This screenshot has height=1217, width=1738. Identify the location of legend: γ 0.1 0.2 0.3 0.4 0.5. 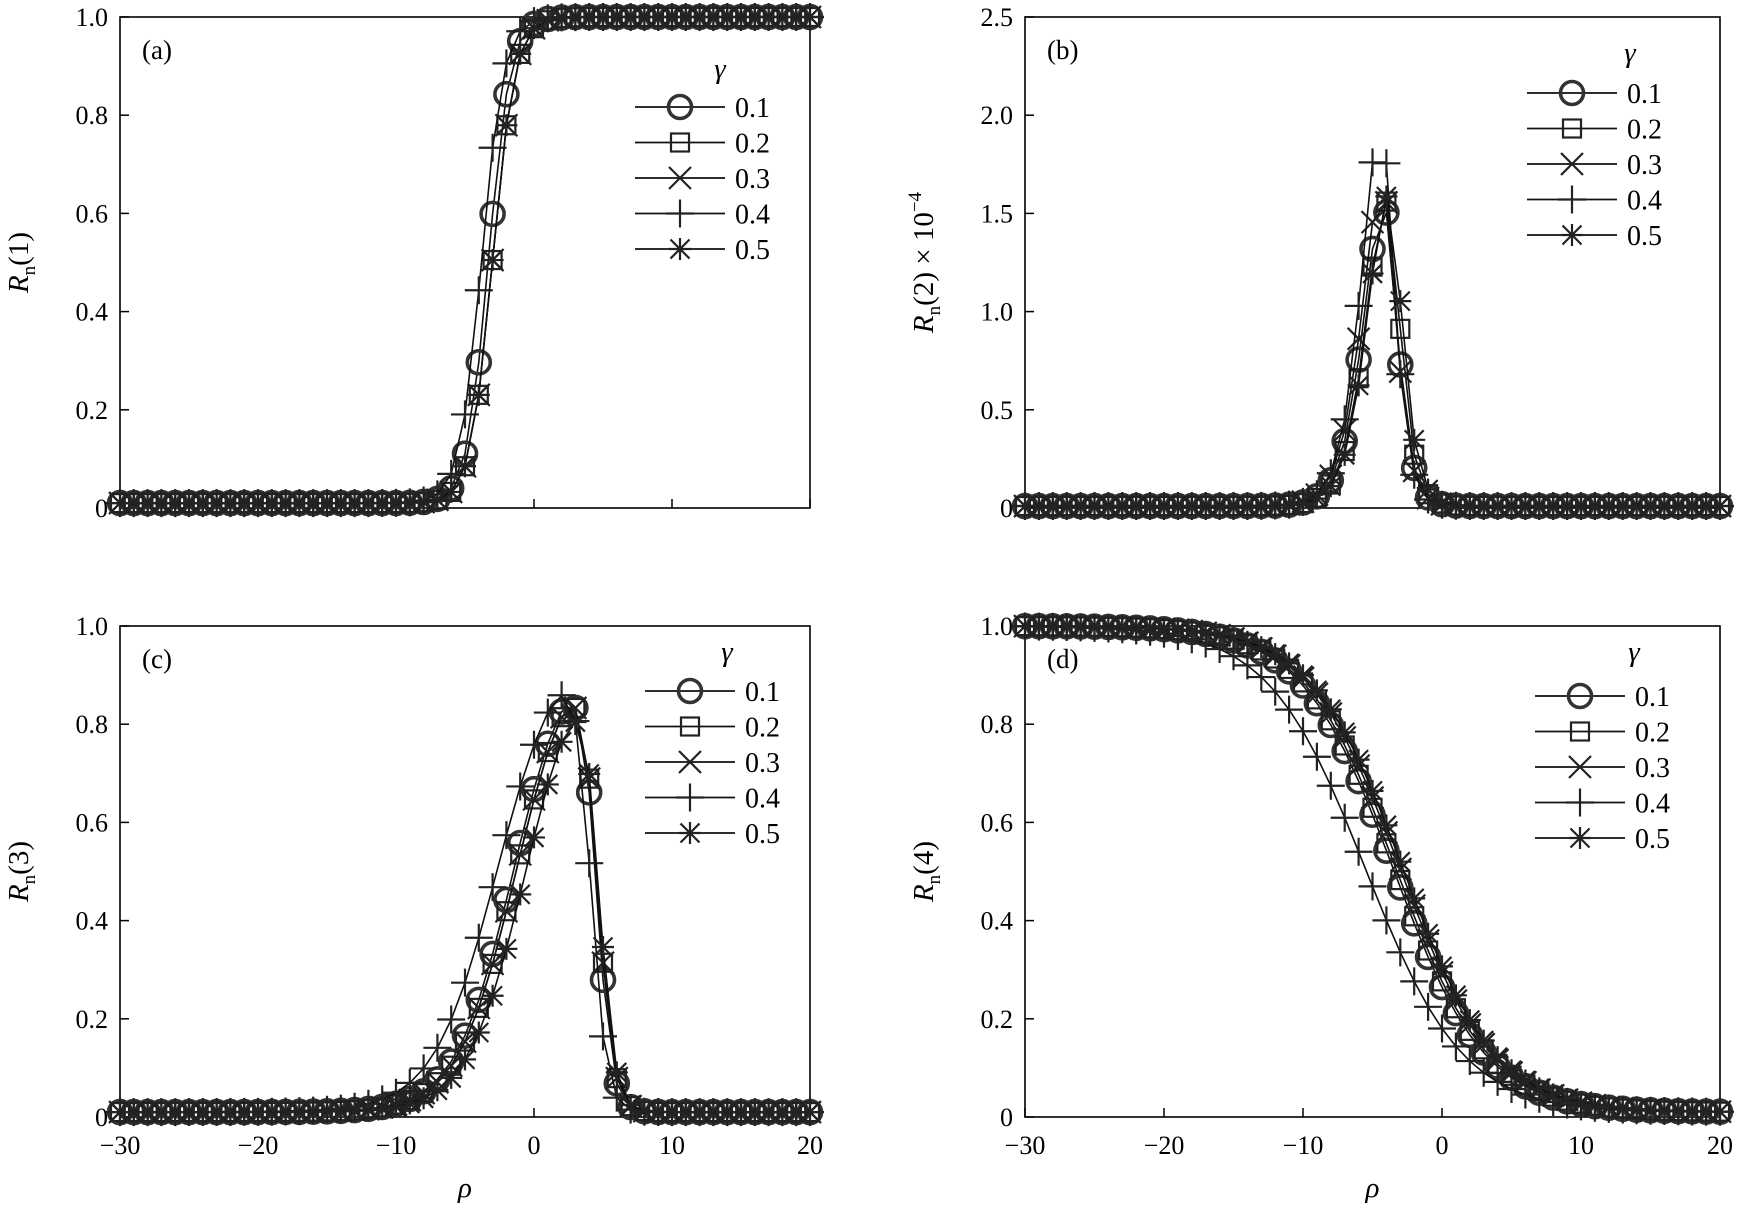
(712, 743).